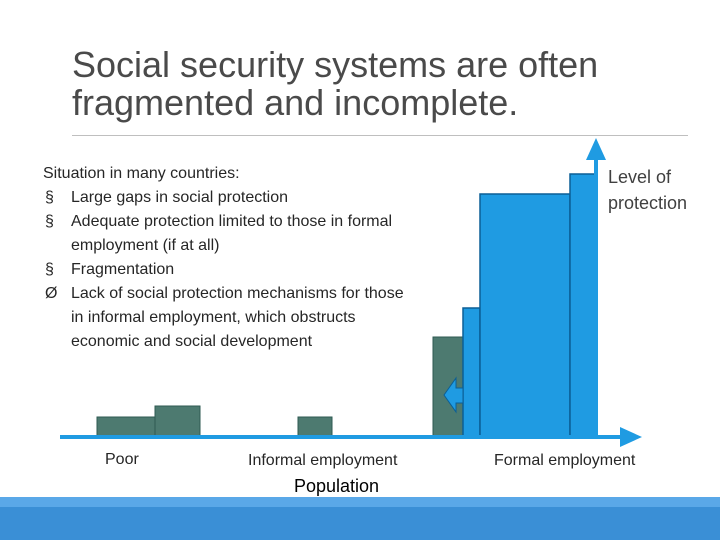  Describe the element at coordinates (453, 395) in the screenshot. I see `arrow-left-icon` at that location.